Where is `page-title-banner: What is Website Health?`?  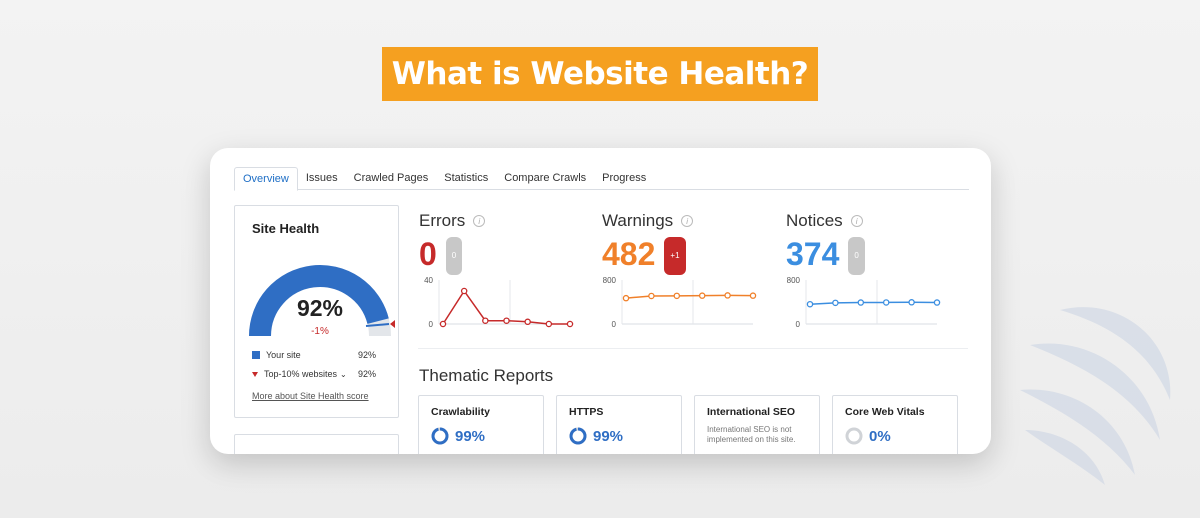
page-title-banner: What is Website Health? is located at coordinates (600, 74).